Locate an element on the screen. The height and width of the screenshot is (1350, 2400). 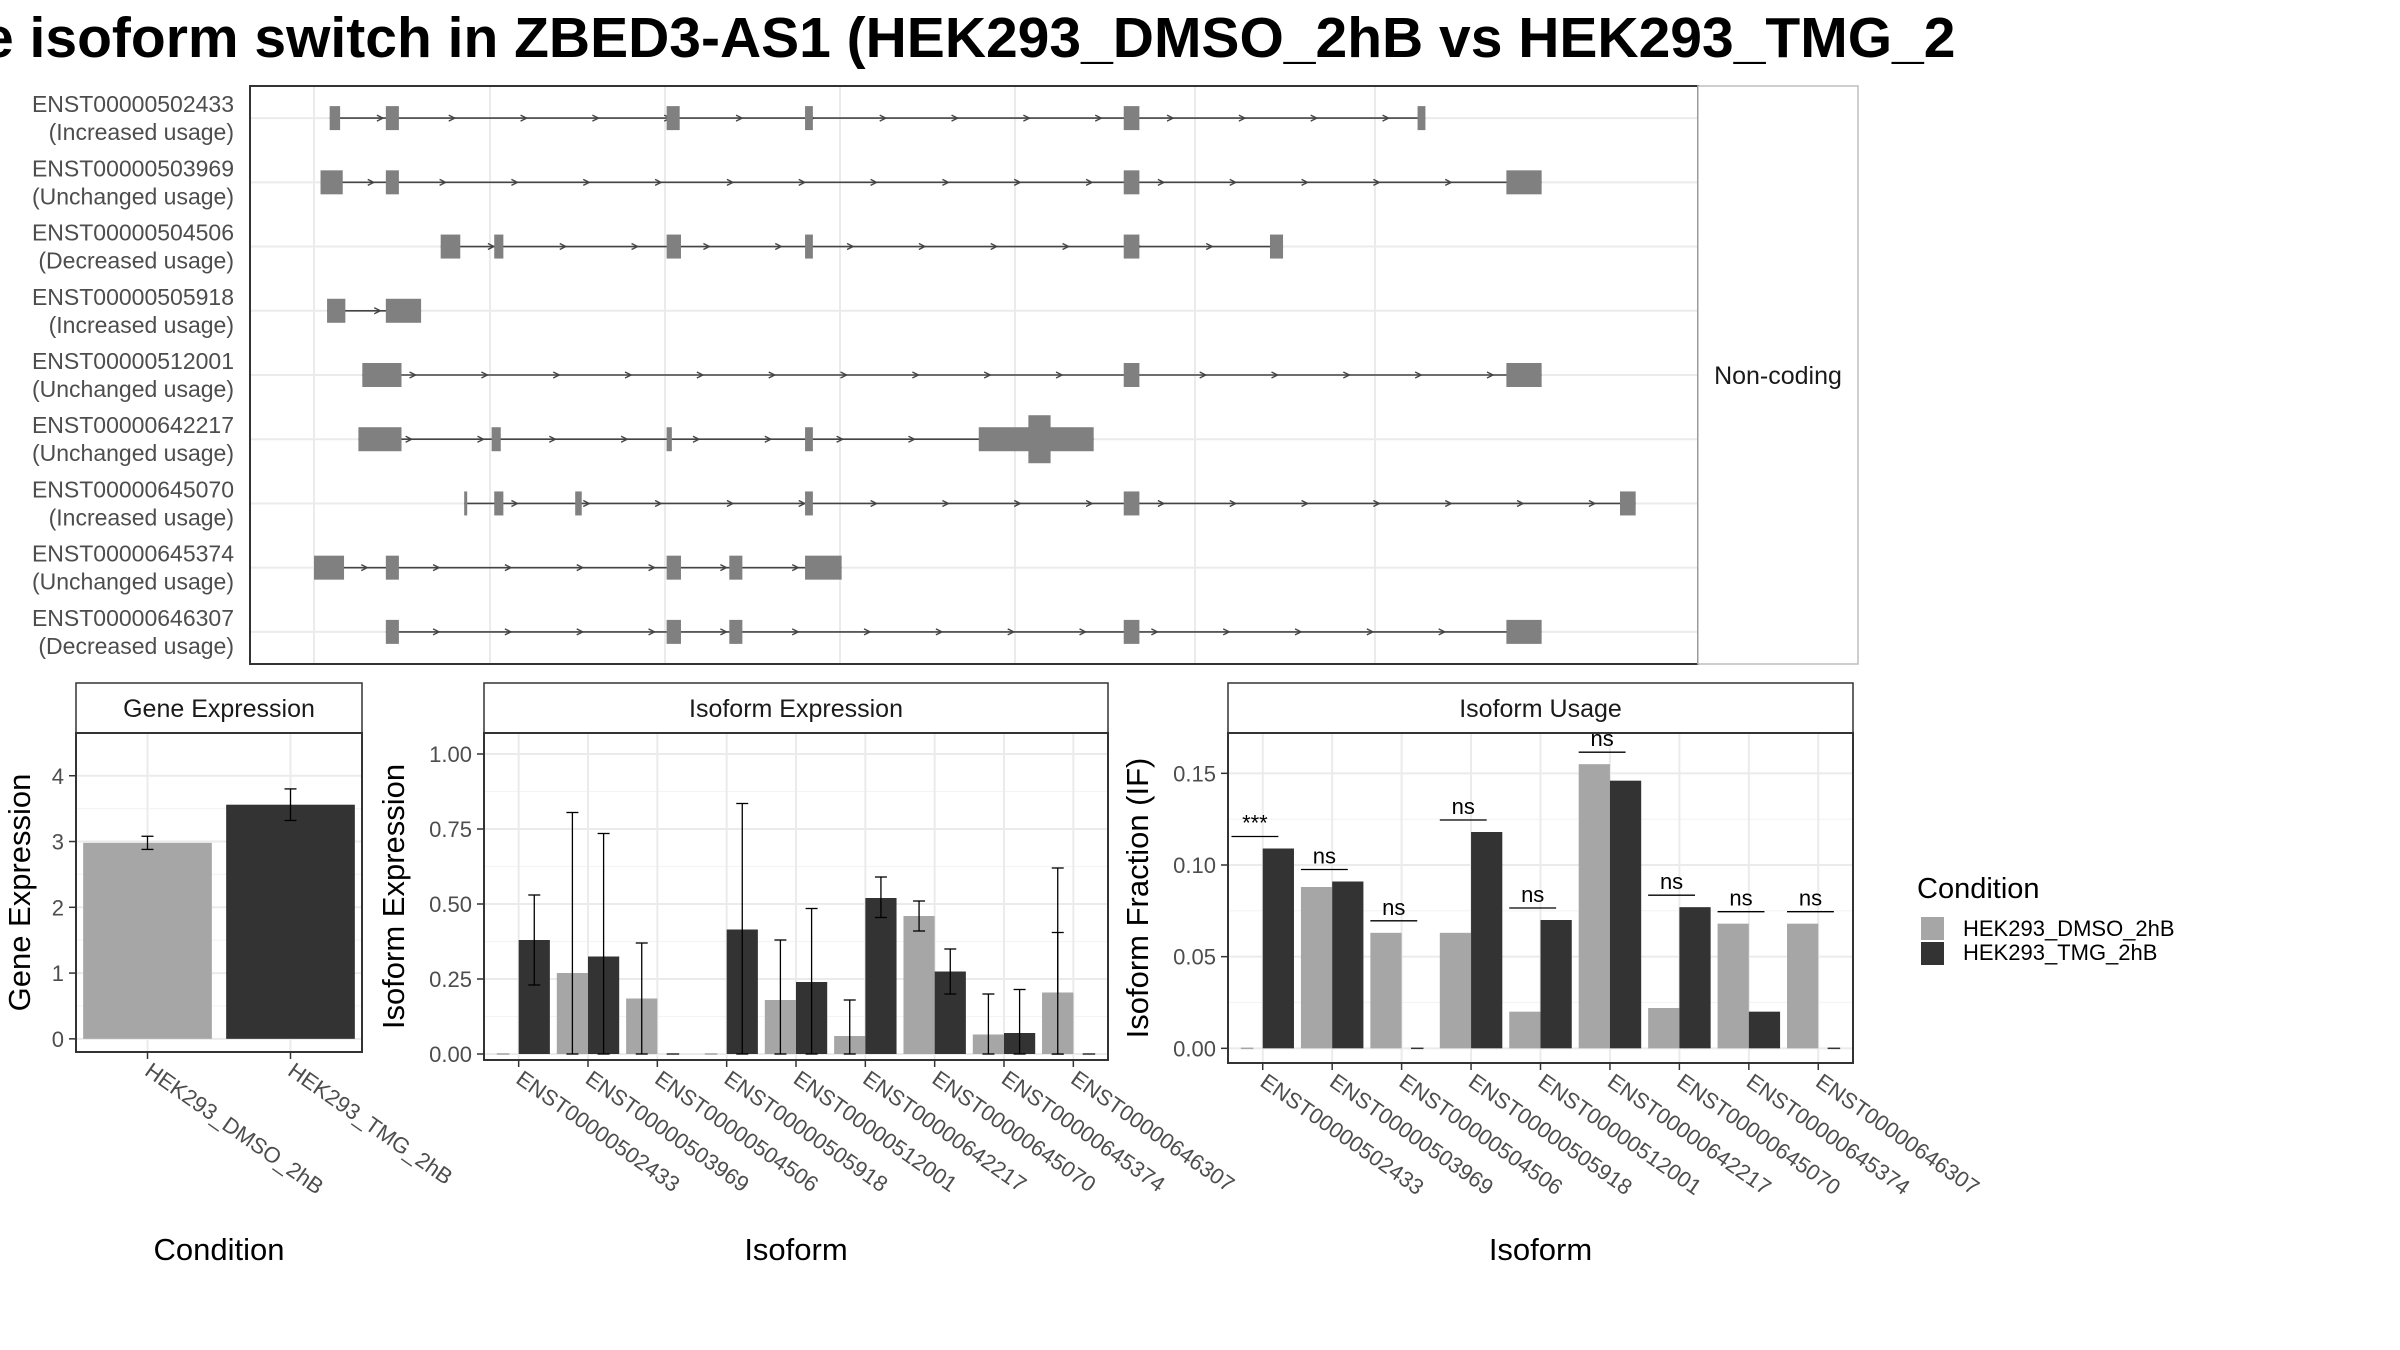
y-tick-label: 1.00 is located at coordinates (450, 754).